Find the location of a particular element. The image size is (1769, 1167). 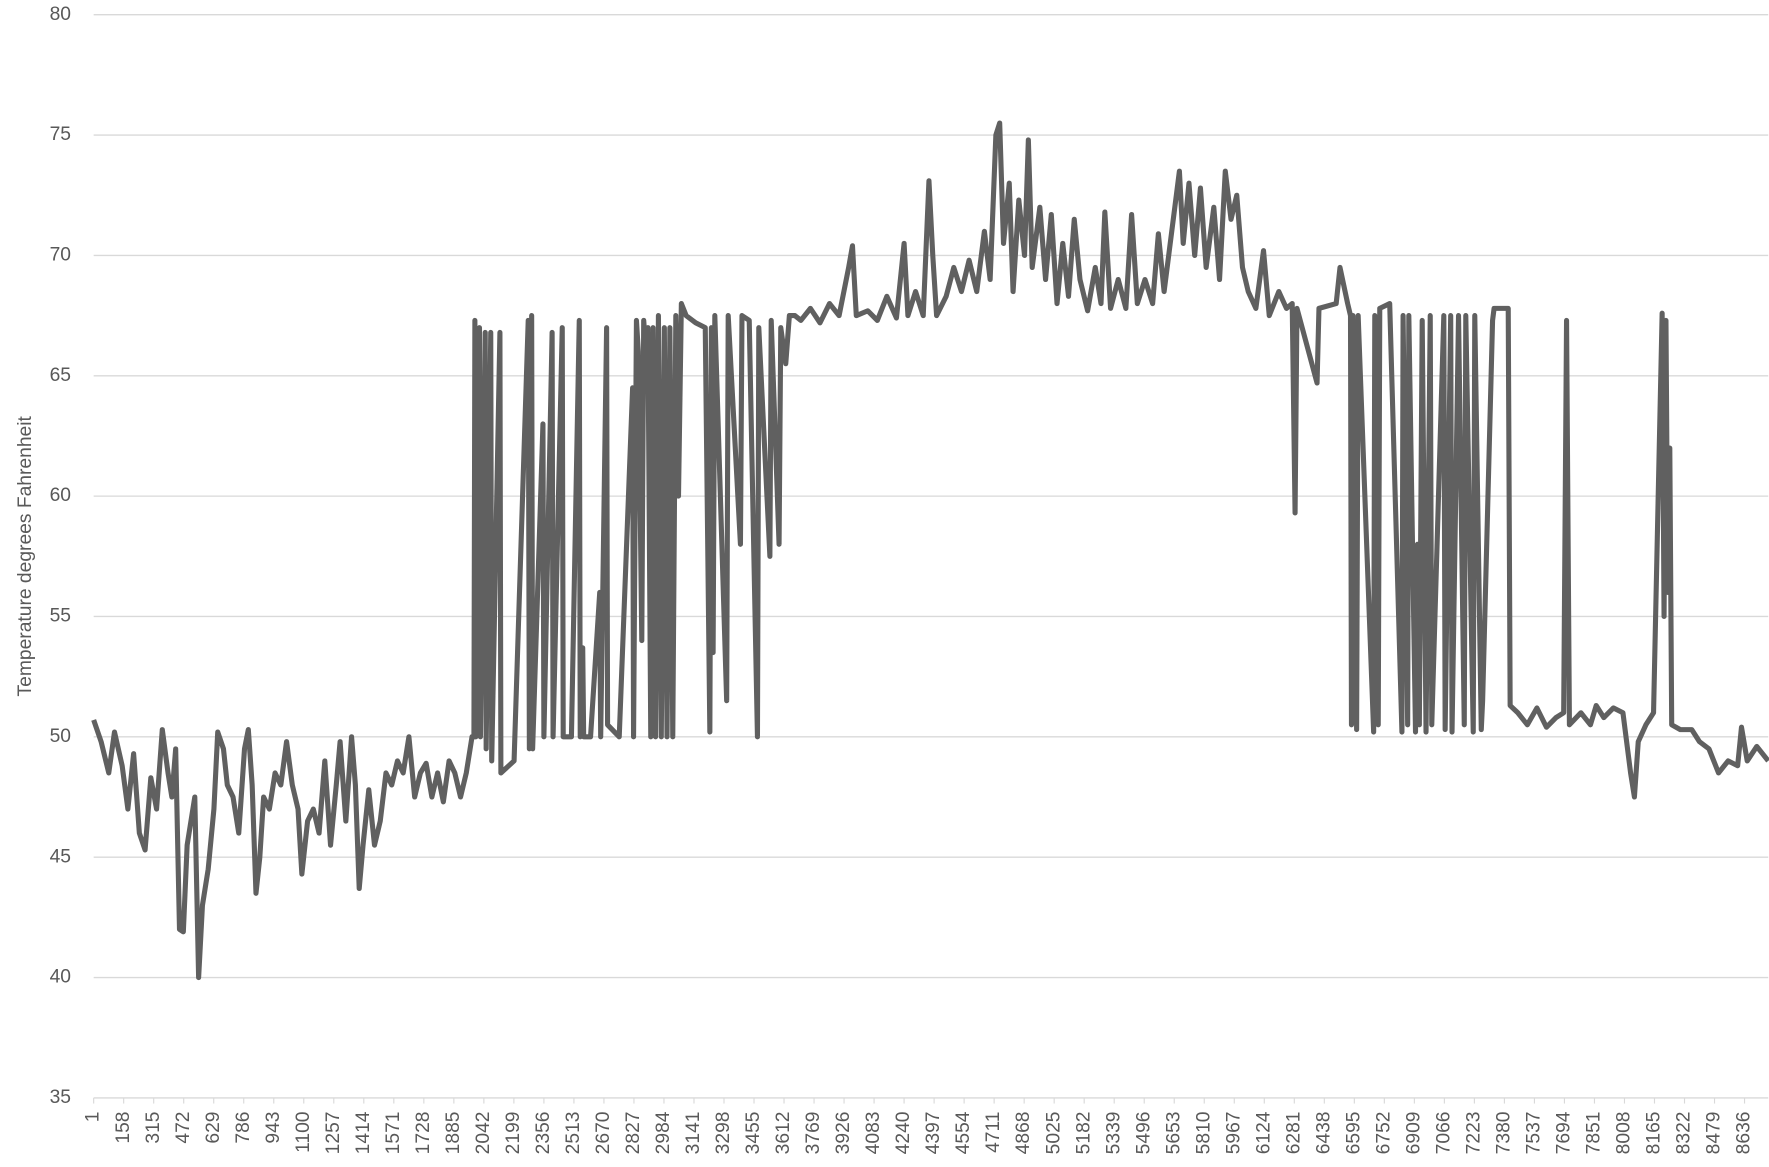

x-tick-label: 943 is located at coordinates (273, 1127).